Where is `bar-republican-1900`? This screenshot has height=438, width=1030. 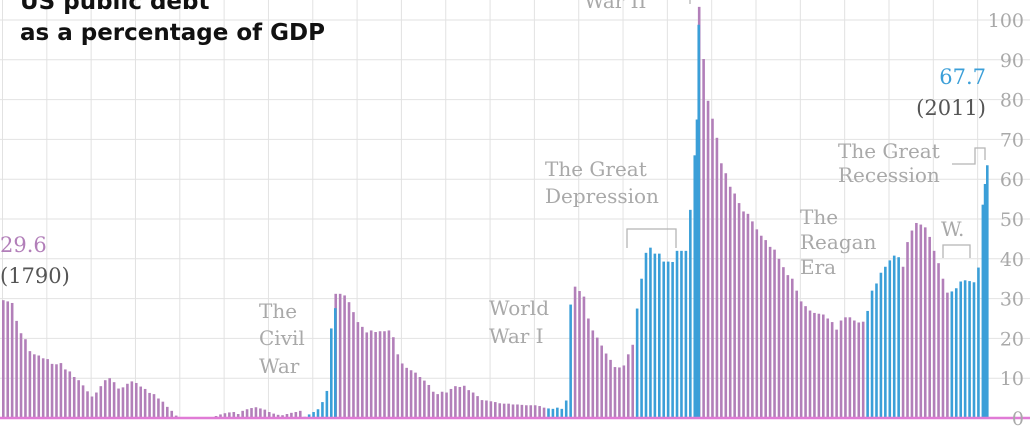 bar-republican-1900 is located at coordinates (491, 409).